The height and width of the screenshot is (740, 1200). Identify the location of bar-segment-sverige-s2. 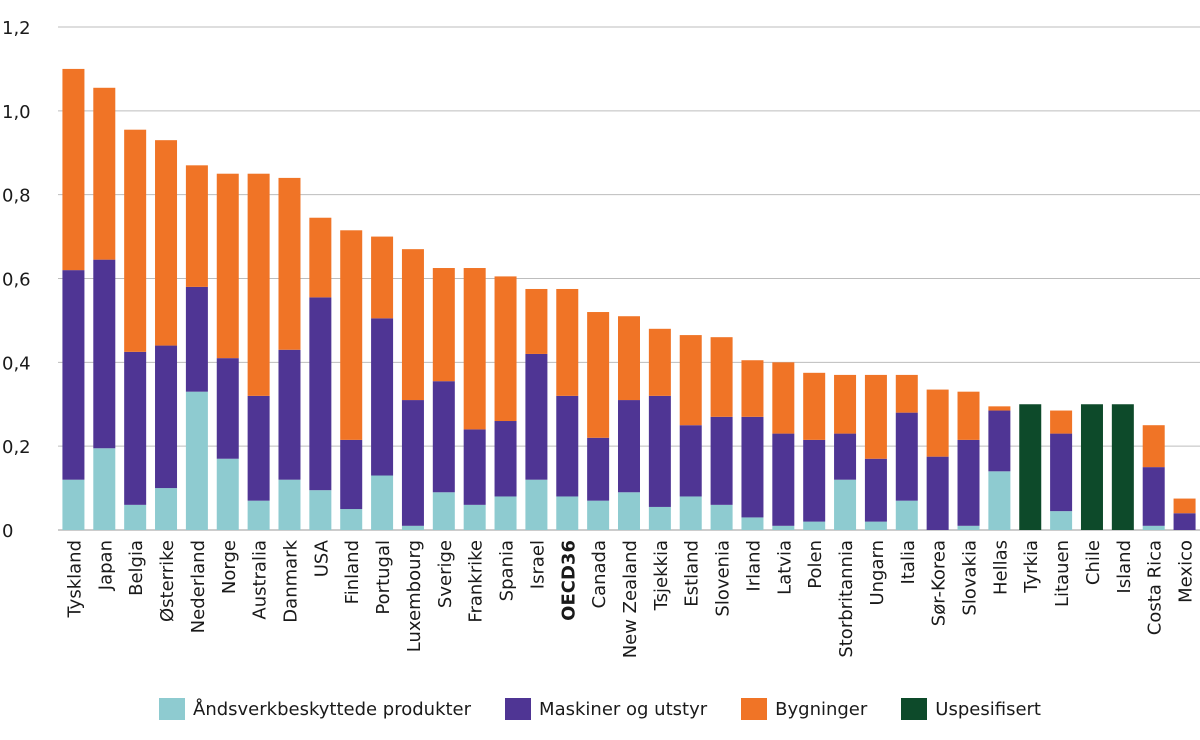
(443, 325).